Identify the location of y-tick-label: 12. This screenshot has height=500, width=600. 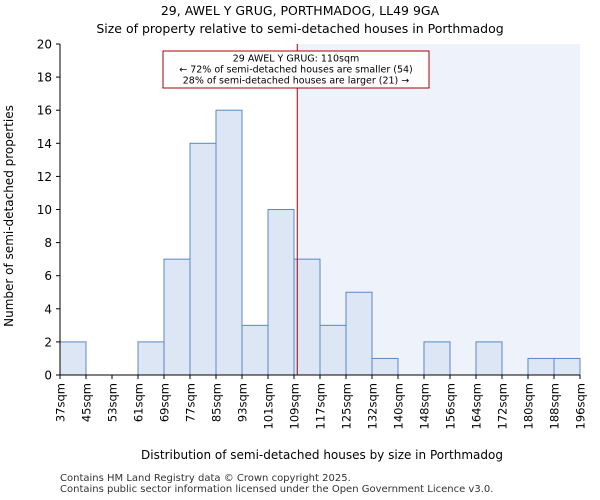
(44, 177).